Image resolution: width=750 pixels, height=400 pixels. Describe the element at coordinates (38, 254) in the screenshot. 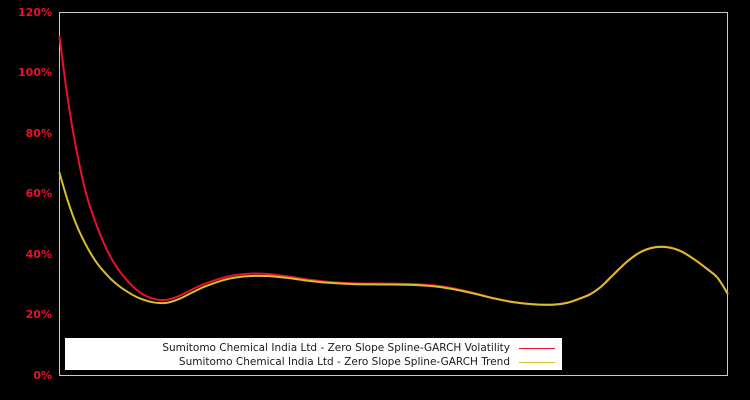

I see `y-tick-label-40: 40%` at that location.